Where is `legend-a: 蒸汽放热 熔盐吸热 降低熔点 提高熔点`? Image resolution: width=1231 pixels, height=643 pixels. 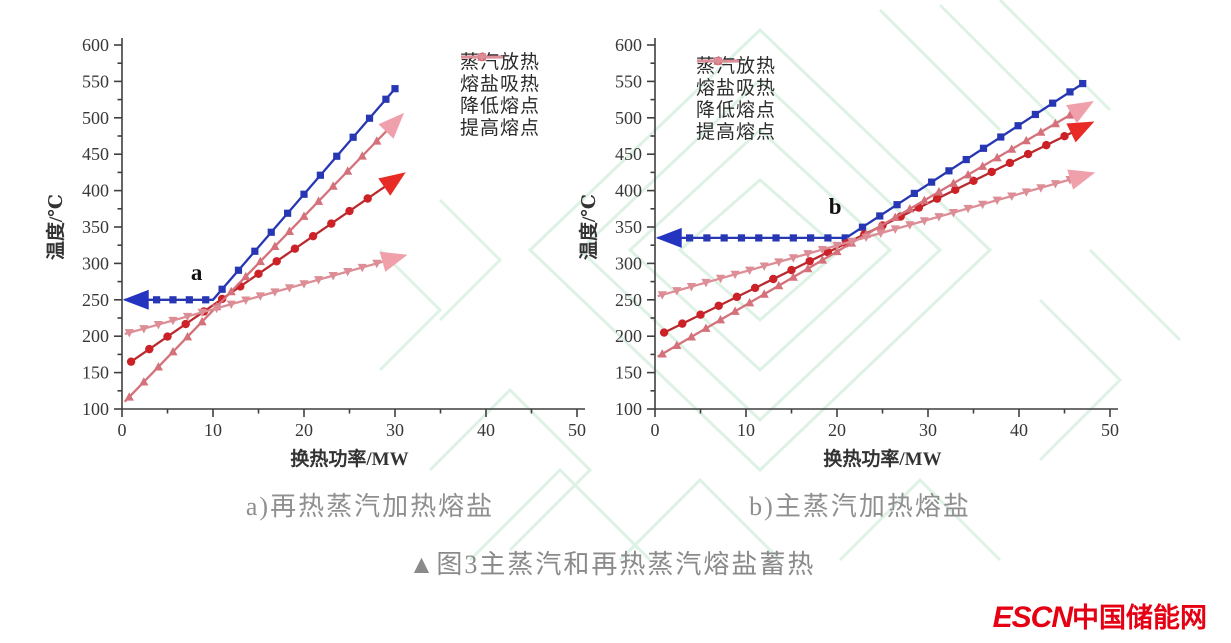
legend-a: 蒸汽放热 熔盐吸热 降低熔点 提高熔点 is located at coordinates (500, 94).